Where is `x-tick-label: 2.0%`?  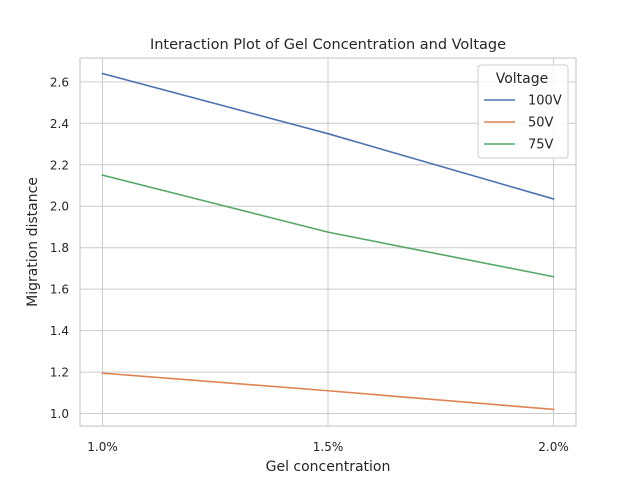
x-tick-label: 2.0% is located at coordinates (553, 447).